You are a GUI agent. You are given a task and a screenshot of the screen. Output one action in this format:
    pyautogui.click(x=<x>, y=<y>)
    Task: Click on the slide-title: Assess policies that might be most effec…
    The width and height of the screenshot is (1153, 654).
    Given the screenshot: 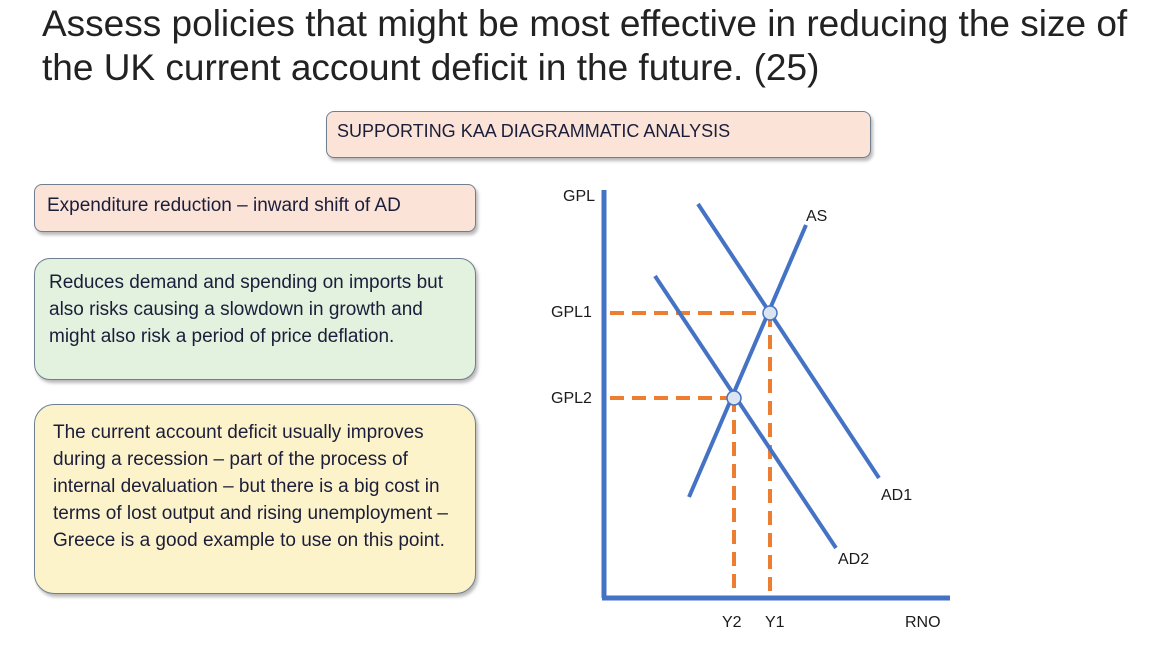 What is the action you would take?
    pyautogui.click(x=585, y=45)
    